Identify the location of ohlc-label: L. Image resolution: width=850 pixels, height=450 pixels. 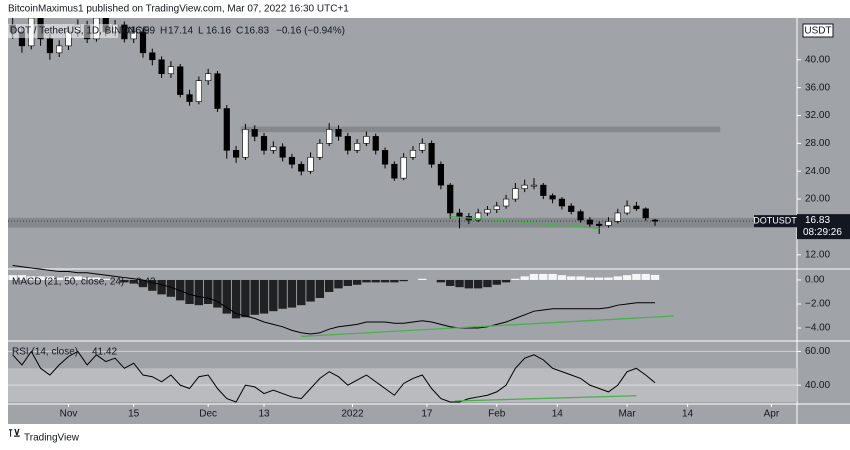
(201, 31).